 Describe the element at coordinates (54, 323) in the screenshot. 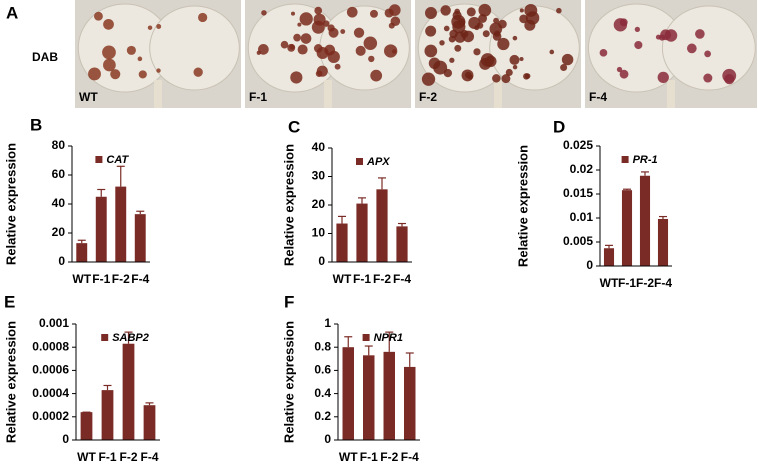

I see `y-tick-label: 0.001` at that location.